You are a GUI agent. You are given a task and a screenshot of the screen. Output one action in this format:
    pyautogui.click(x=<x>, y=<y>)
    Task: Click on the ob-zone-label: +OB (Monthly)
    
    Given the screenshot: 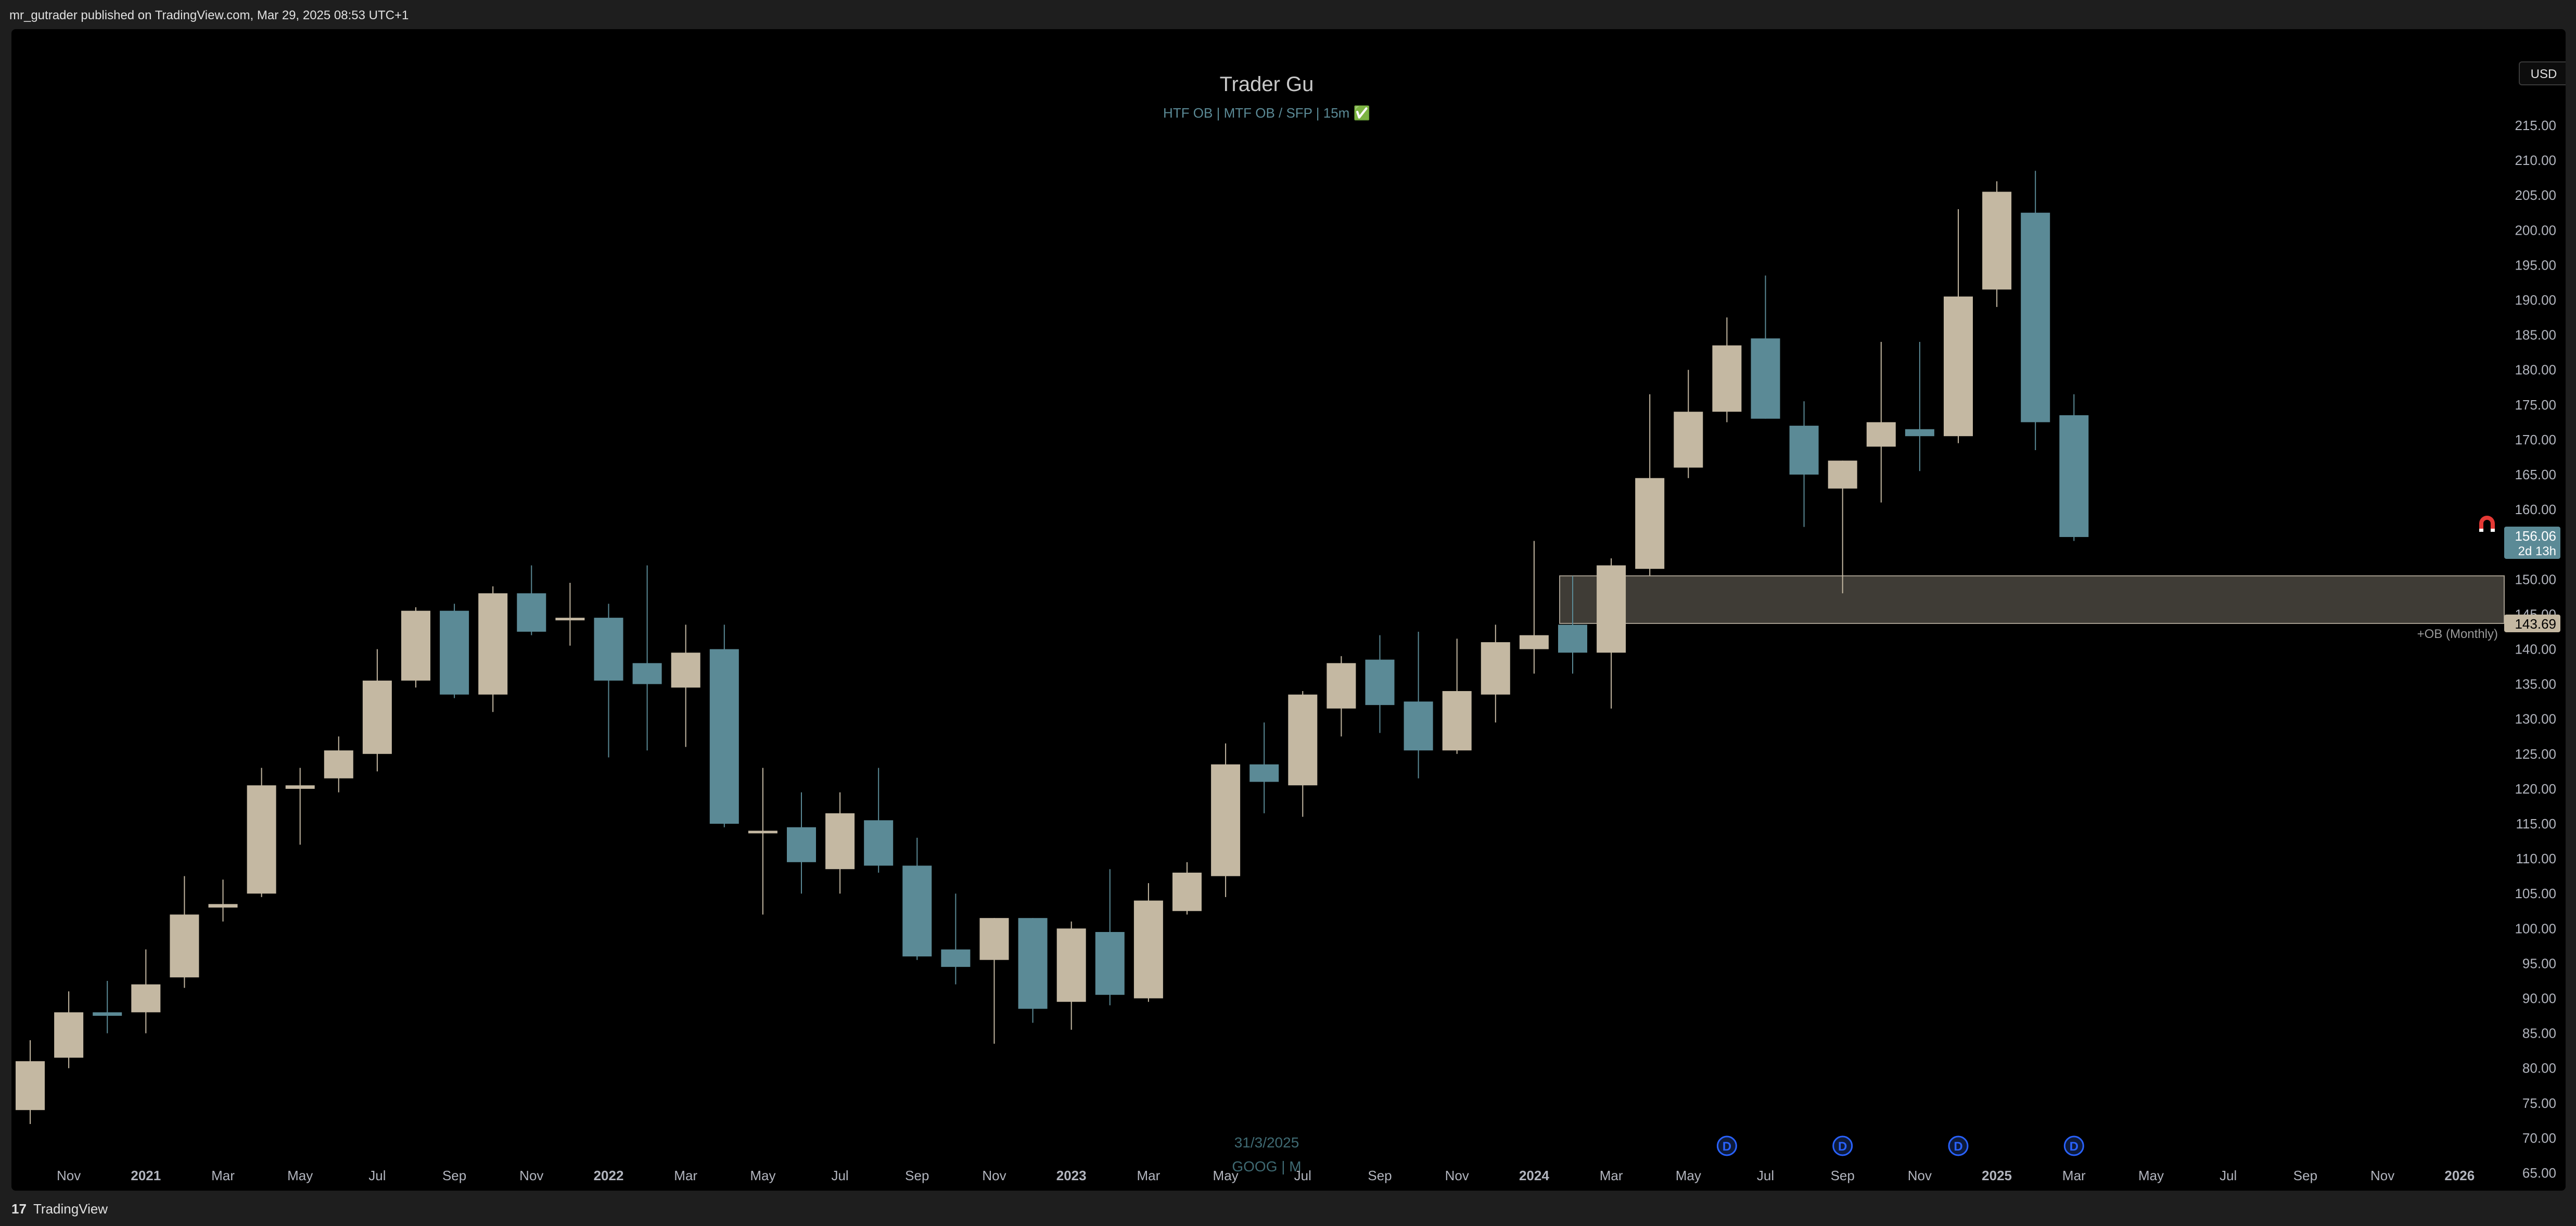 What is the action you would take?
    pyautogui.click(x=2457, y=634)
    